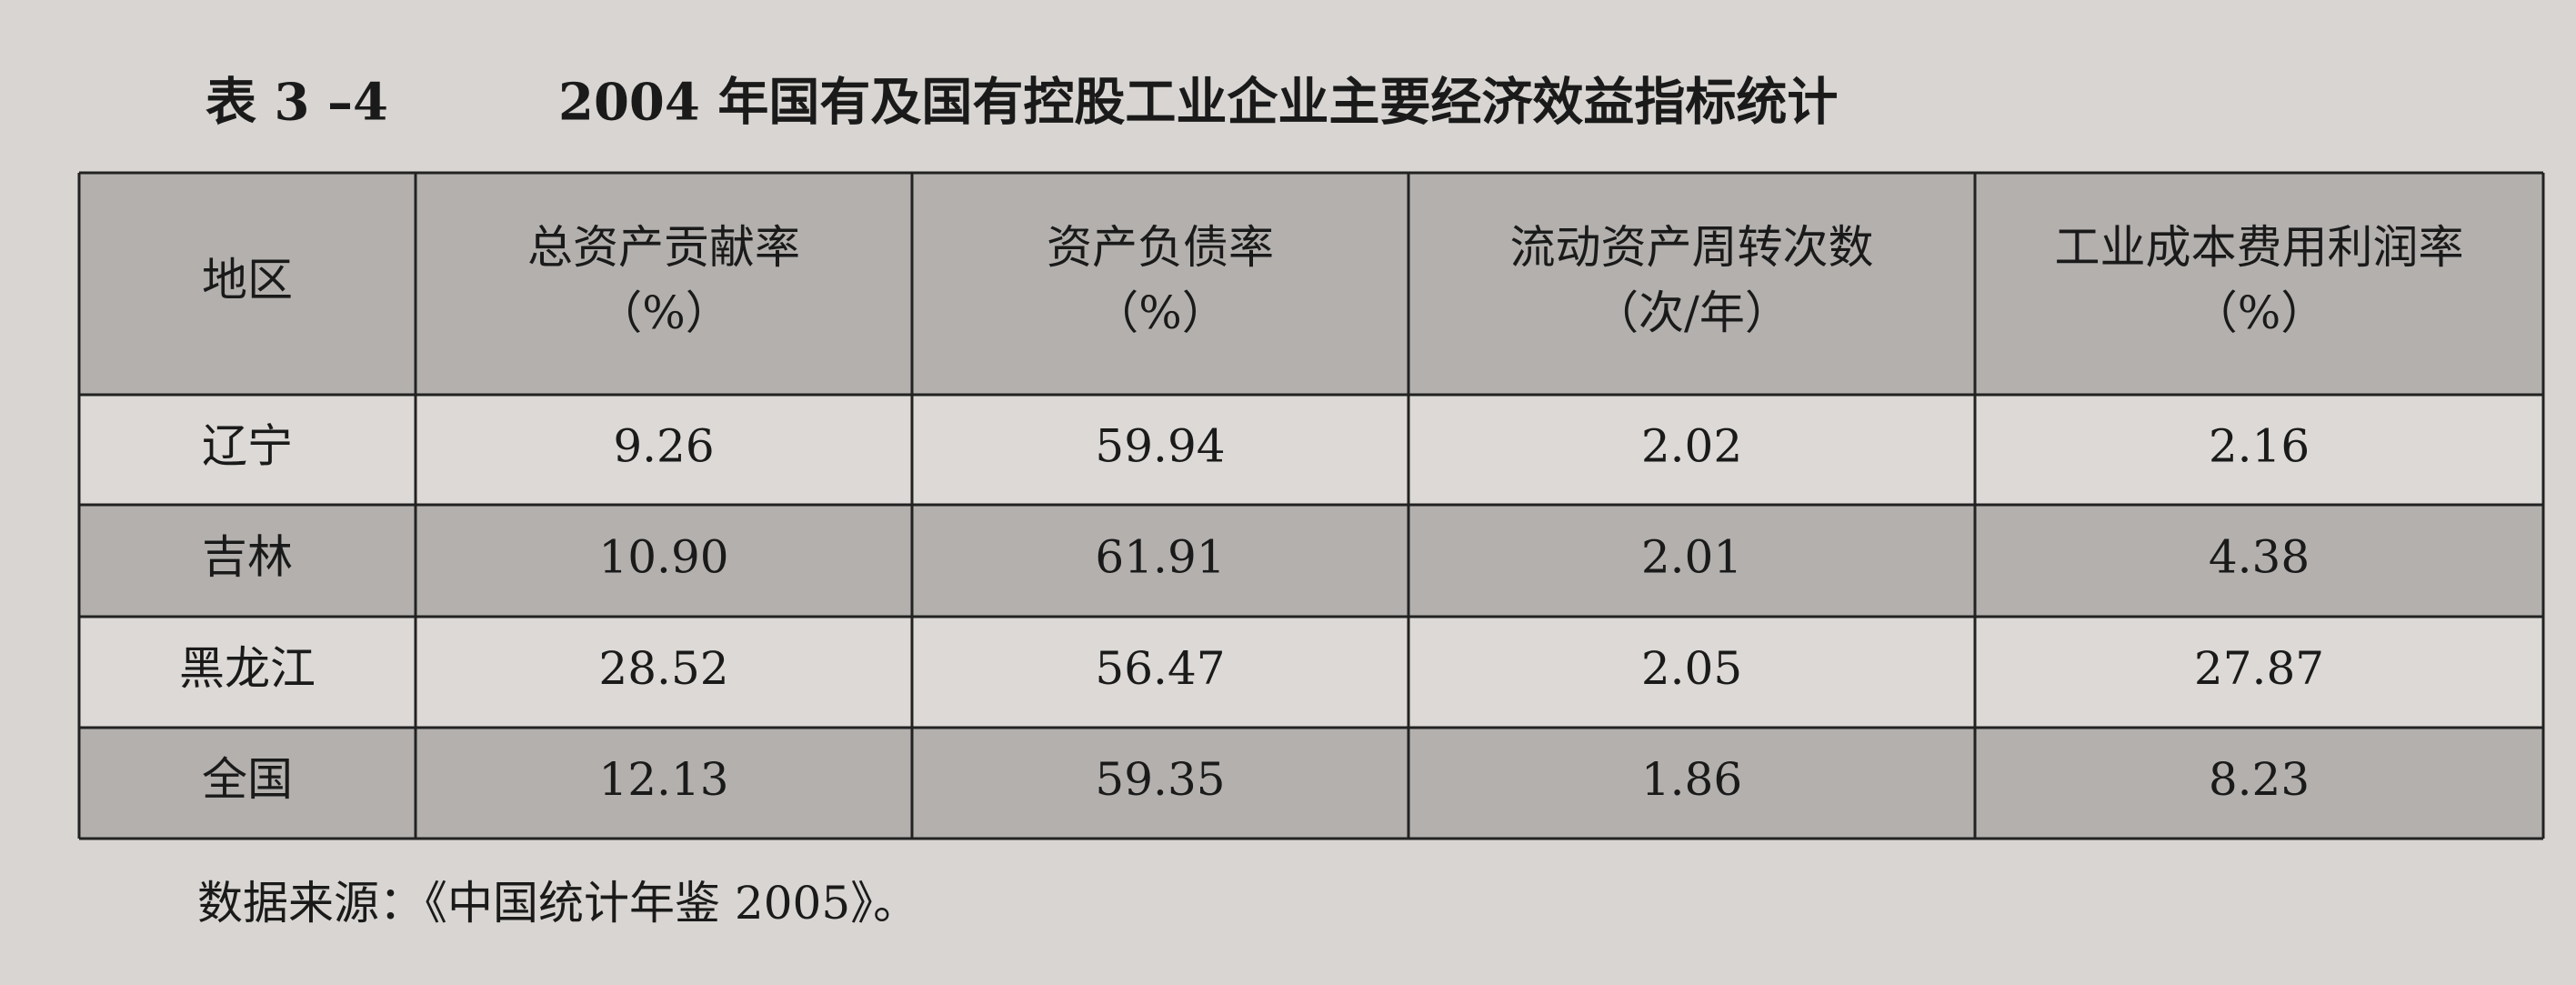 This screenshot has height=985, width=2576. I want to click on table-cell: 2.02, so click(1692, 446).